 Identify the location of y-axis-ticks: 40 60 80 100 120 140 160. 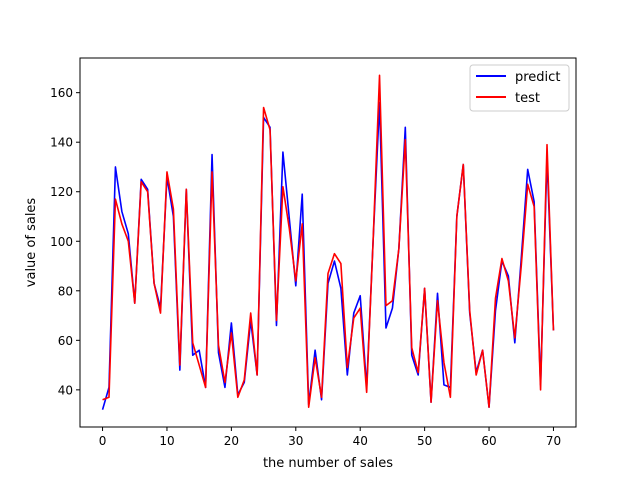
(65, 241).